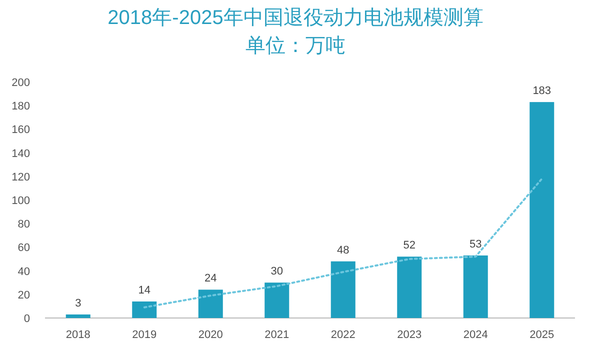 Image resolution: width=591 pixels, height=348 pixels. Describe the element at coordinates (27, 319) in the screenshot. I see `y-tick-label: 0` at that location.